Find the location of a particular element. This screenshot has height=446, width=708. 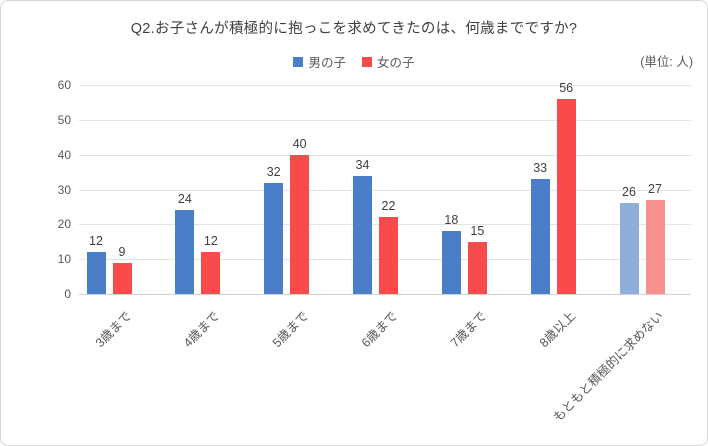

bar-女の子-4歳まで is located at coordinates (211, 273).